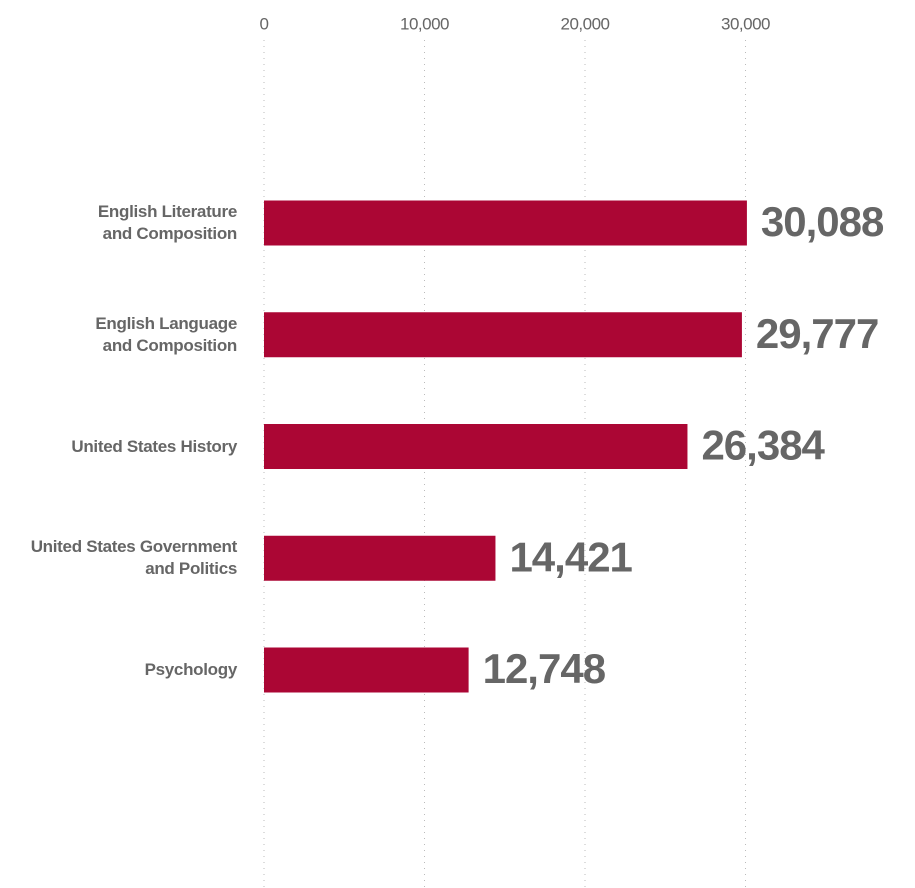 This screenshot has height=888, width=915. I want to click on category-label: English Literature and Composition, so click(167, 222).